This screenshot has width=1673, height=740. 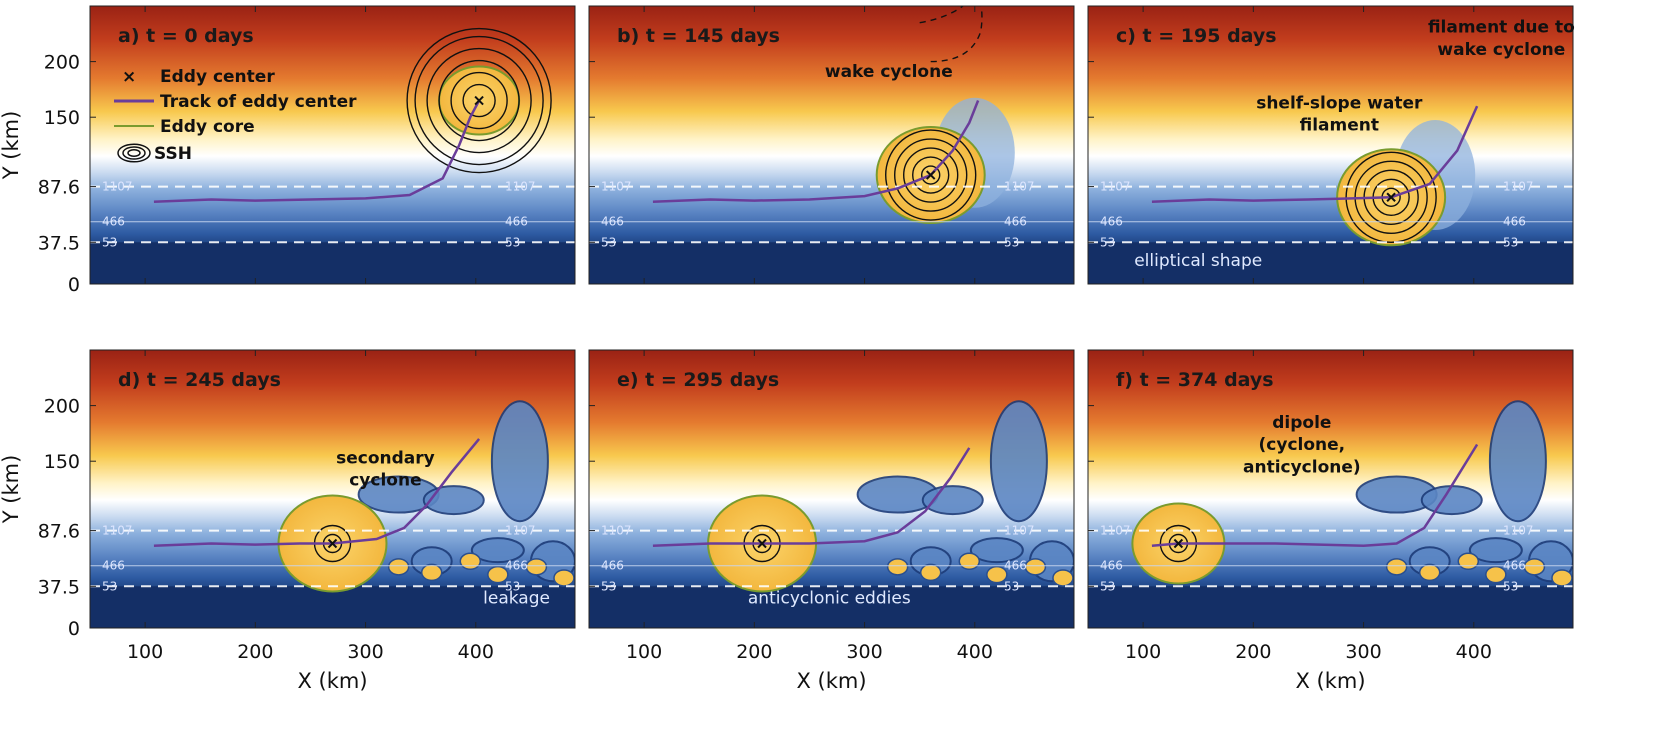 I want to click on panel-title: f) t = 374 days, so click(x=1195, y=380).